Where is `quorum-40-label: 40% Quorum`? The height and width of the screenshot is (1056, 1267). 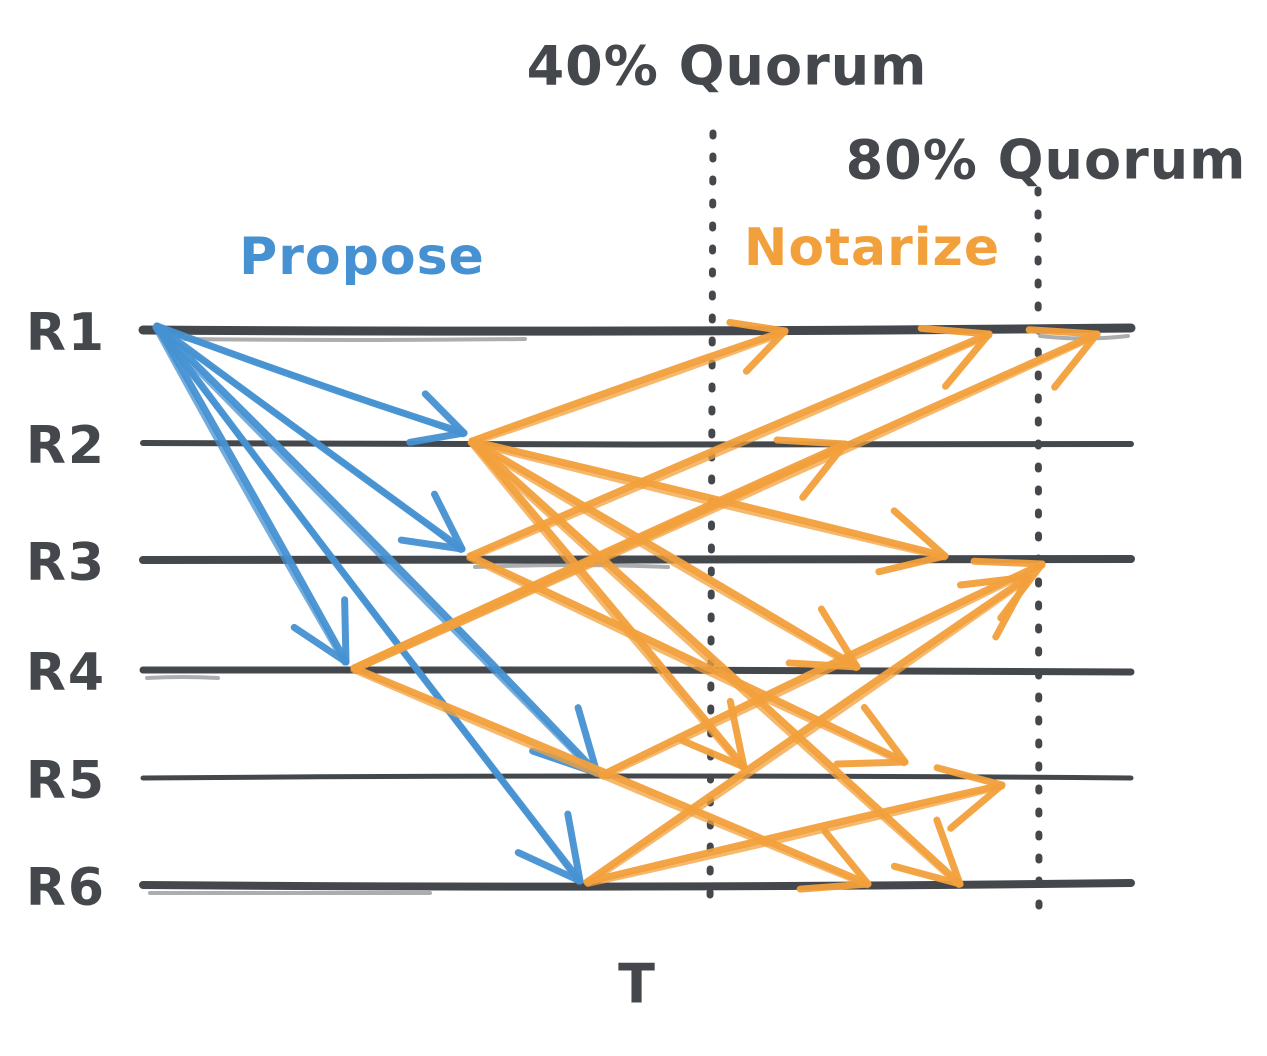
quorum-40-label: 40% Quorum is located at coordinates (727, 66).